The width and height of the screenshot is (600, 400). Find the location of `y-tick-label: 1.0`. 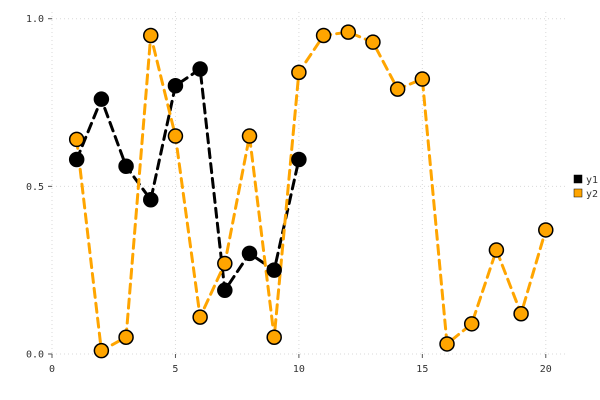

y-tick-label: 1.0 is located at coordinates (35, 19).